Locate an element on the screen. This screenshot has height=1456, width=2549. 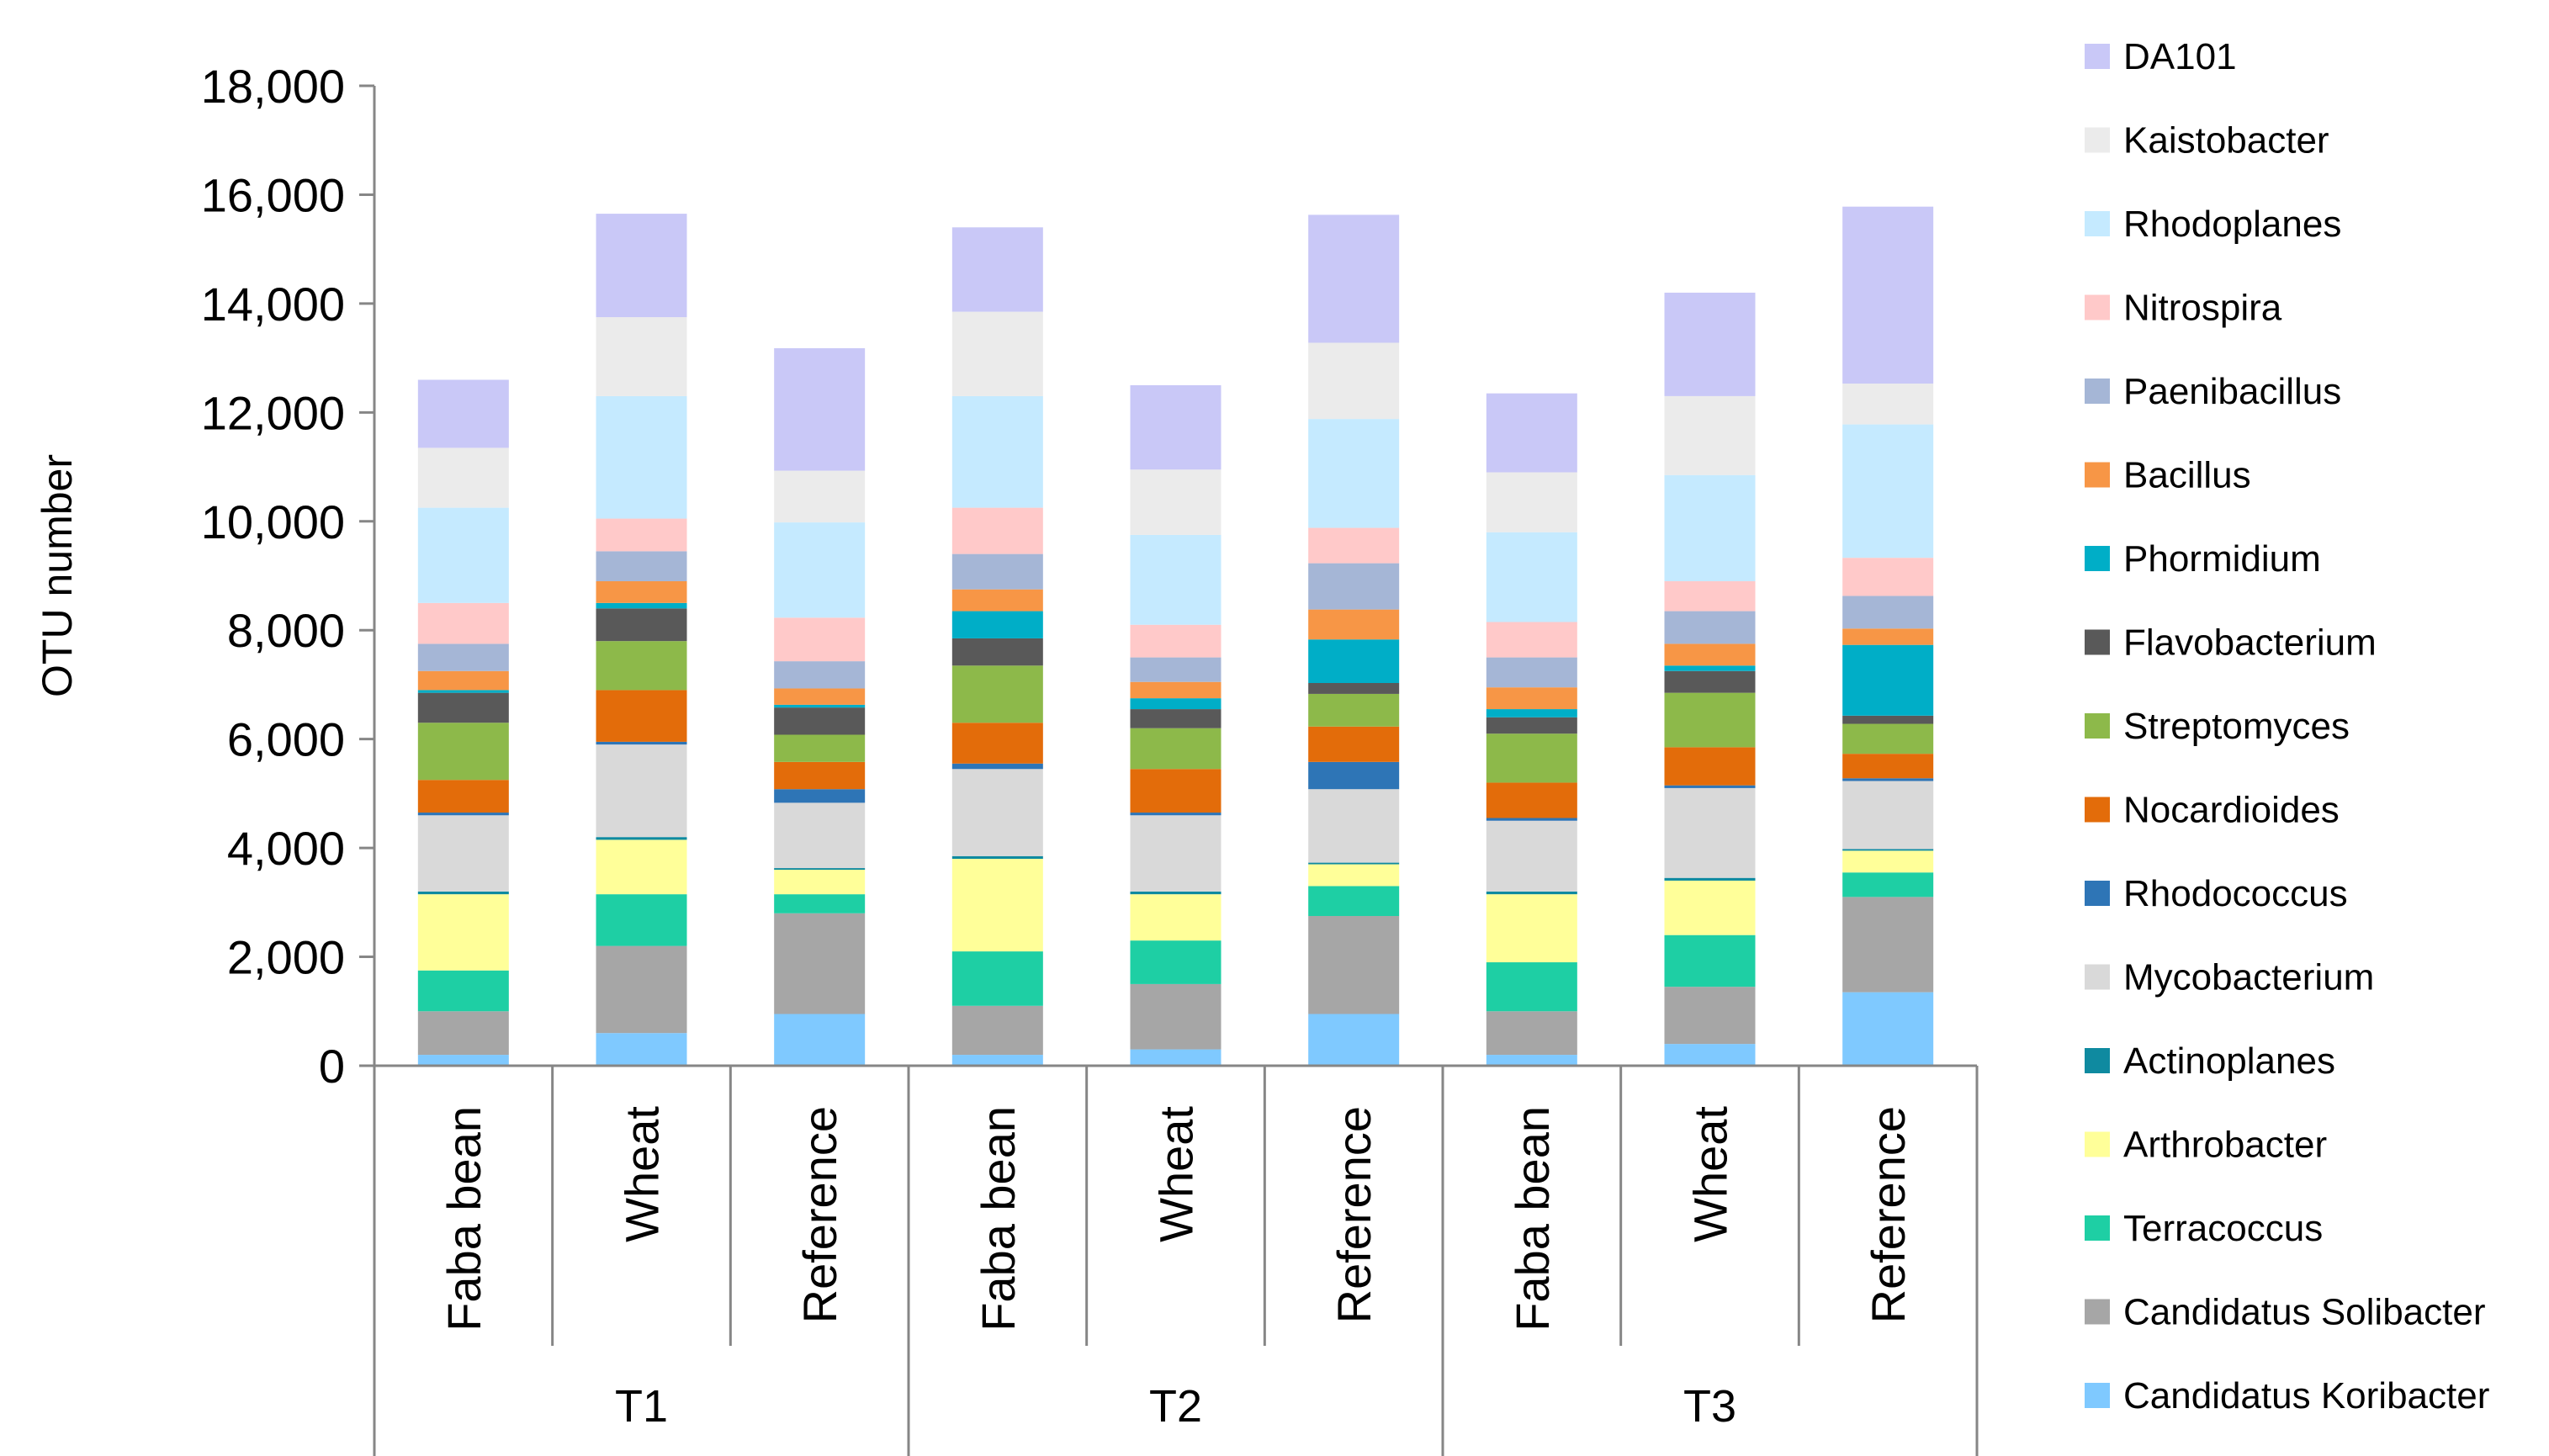
legend-label: Rhodoplanes is located at coordinates (2232, 224).